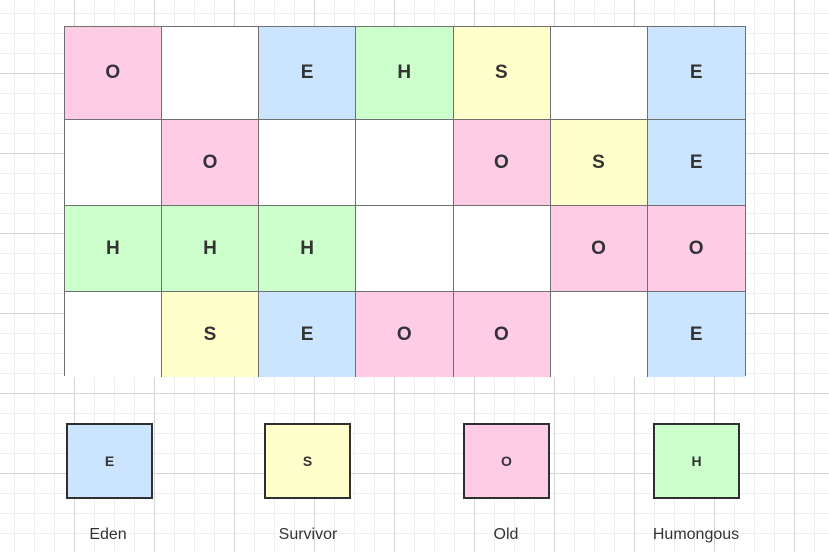  What do you see at coordinates (506, 461) in the screenshot?
I see `legend-swatch-old: O` at bounding box center [506, 461].